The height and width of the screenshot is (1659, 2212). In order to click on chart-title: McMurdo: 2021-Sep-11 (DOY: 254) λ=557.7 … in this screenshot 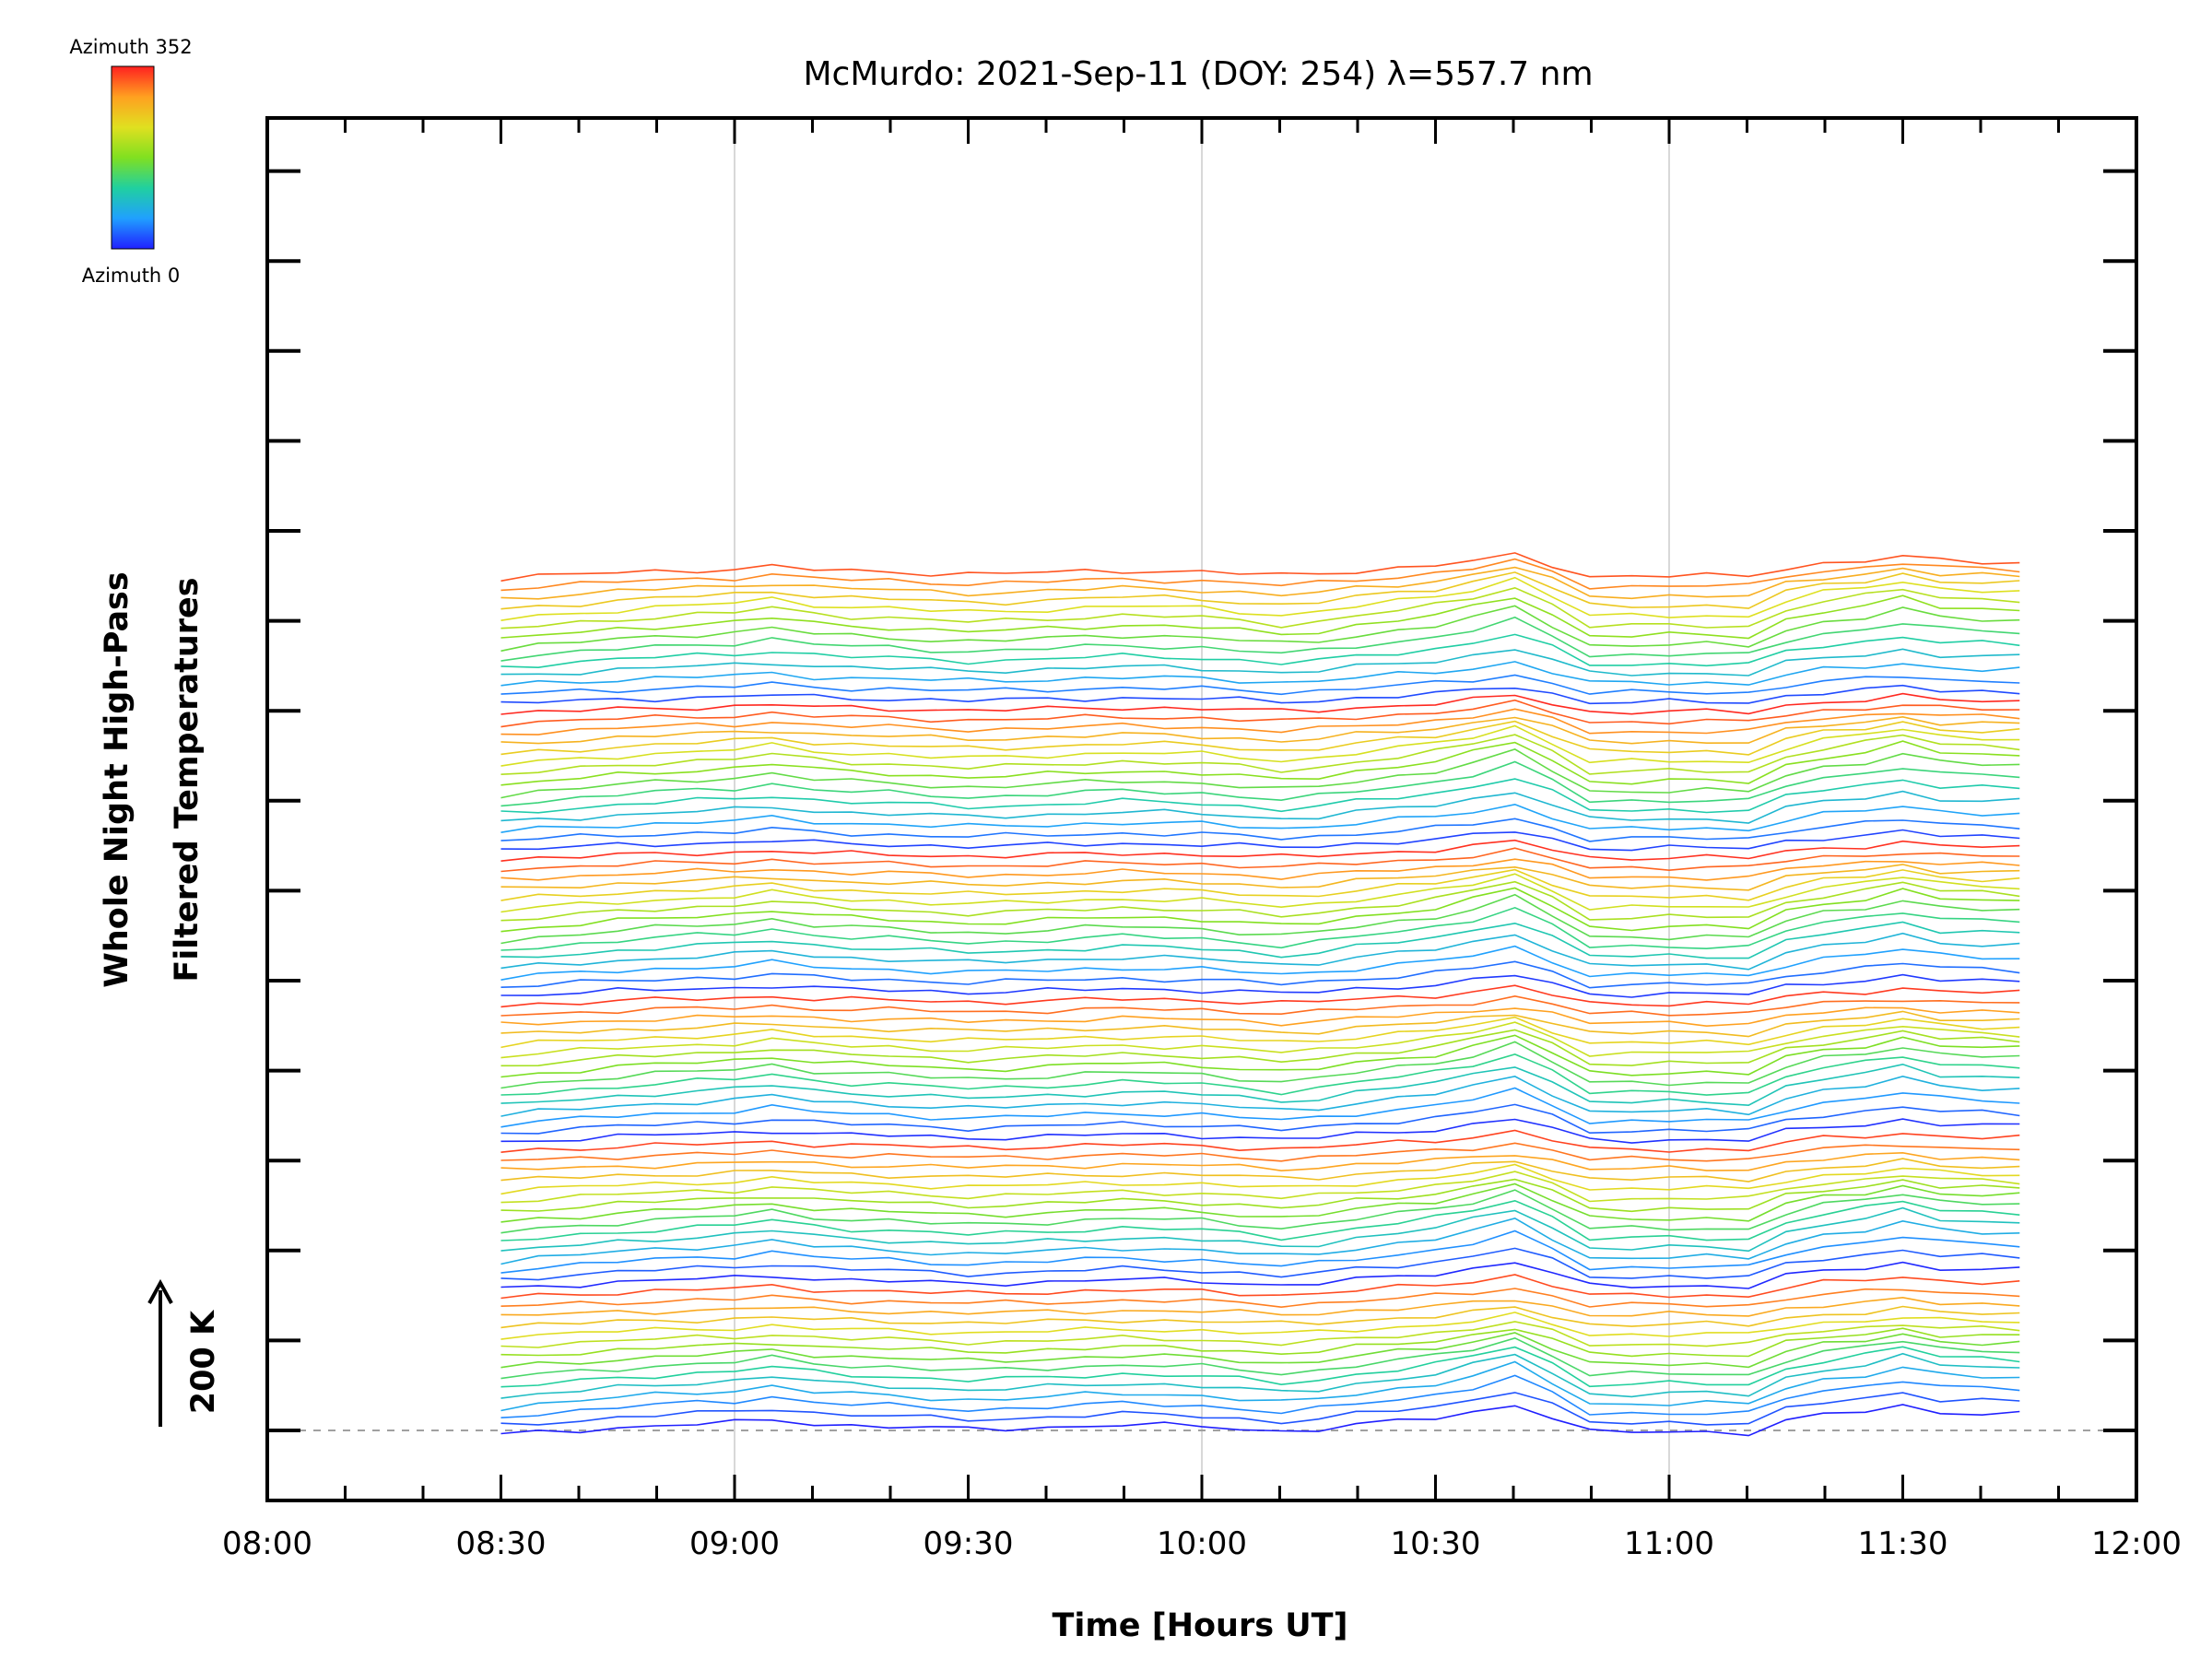, I will do `click(1198, 74)`.